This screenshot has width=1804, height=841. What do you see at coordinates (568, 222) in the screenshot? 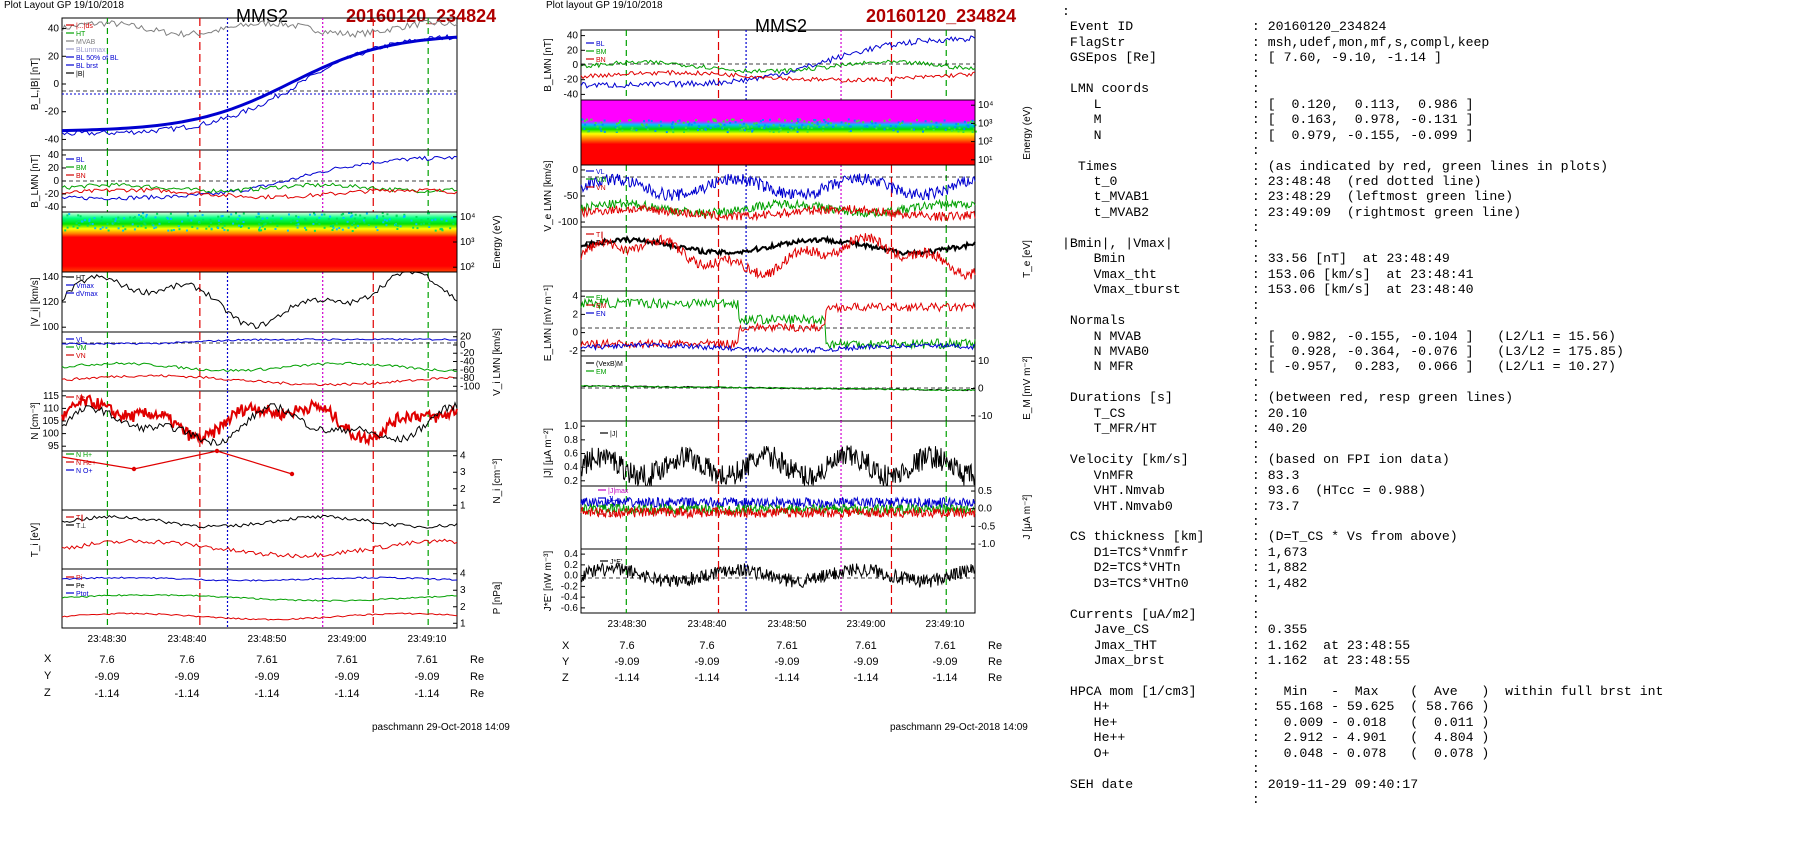
I see `y-tick-label: -100` at bounding box center [568, 222].